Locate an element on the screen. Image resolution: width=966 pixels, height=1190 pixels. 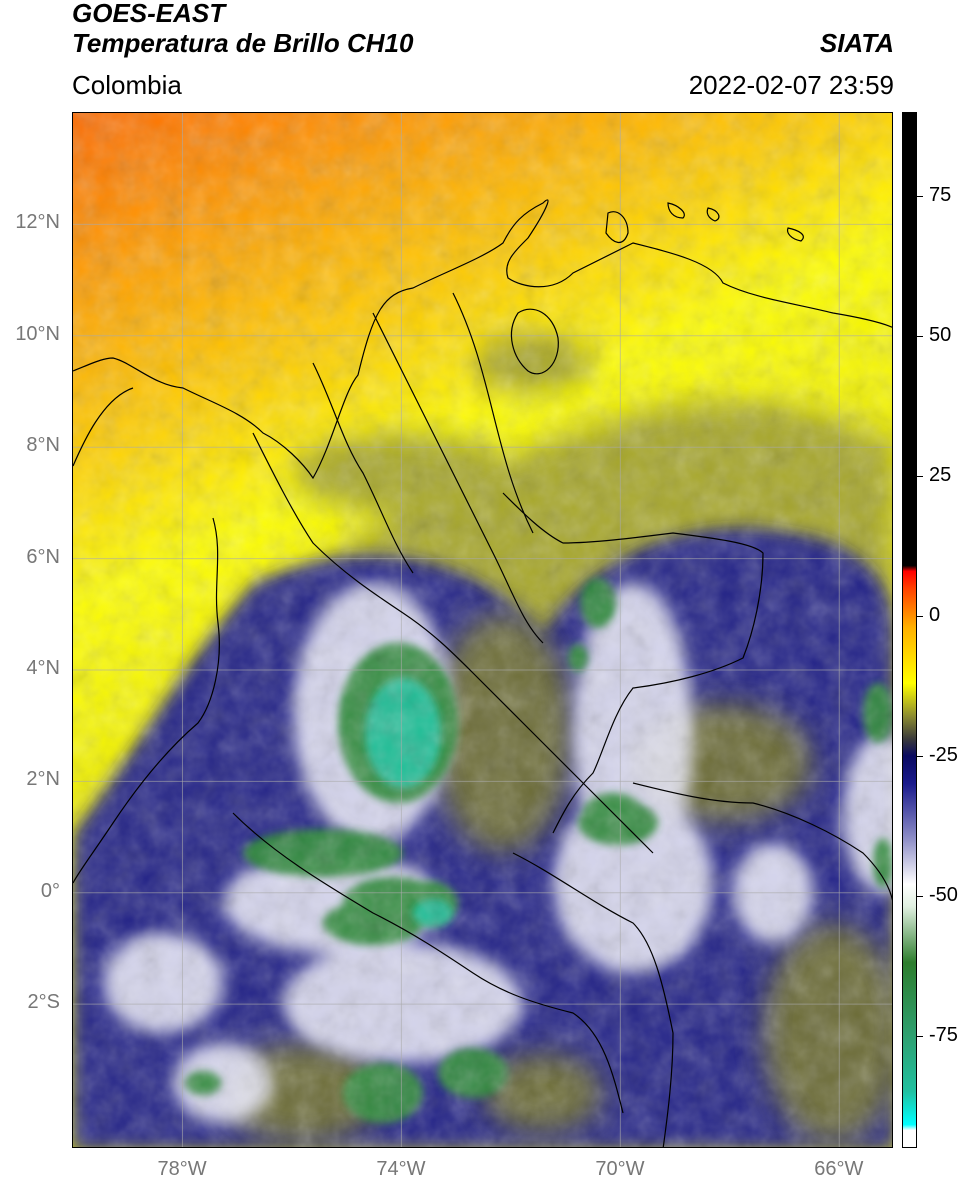
longitude-label: 70°W is located at coordinates (620, 1169).